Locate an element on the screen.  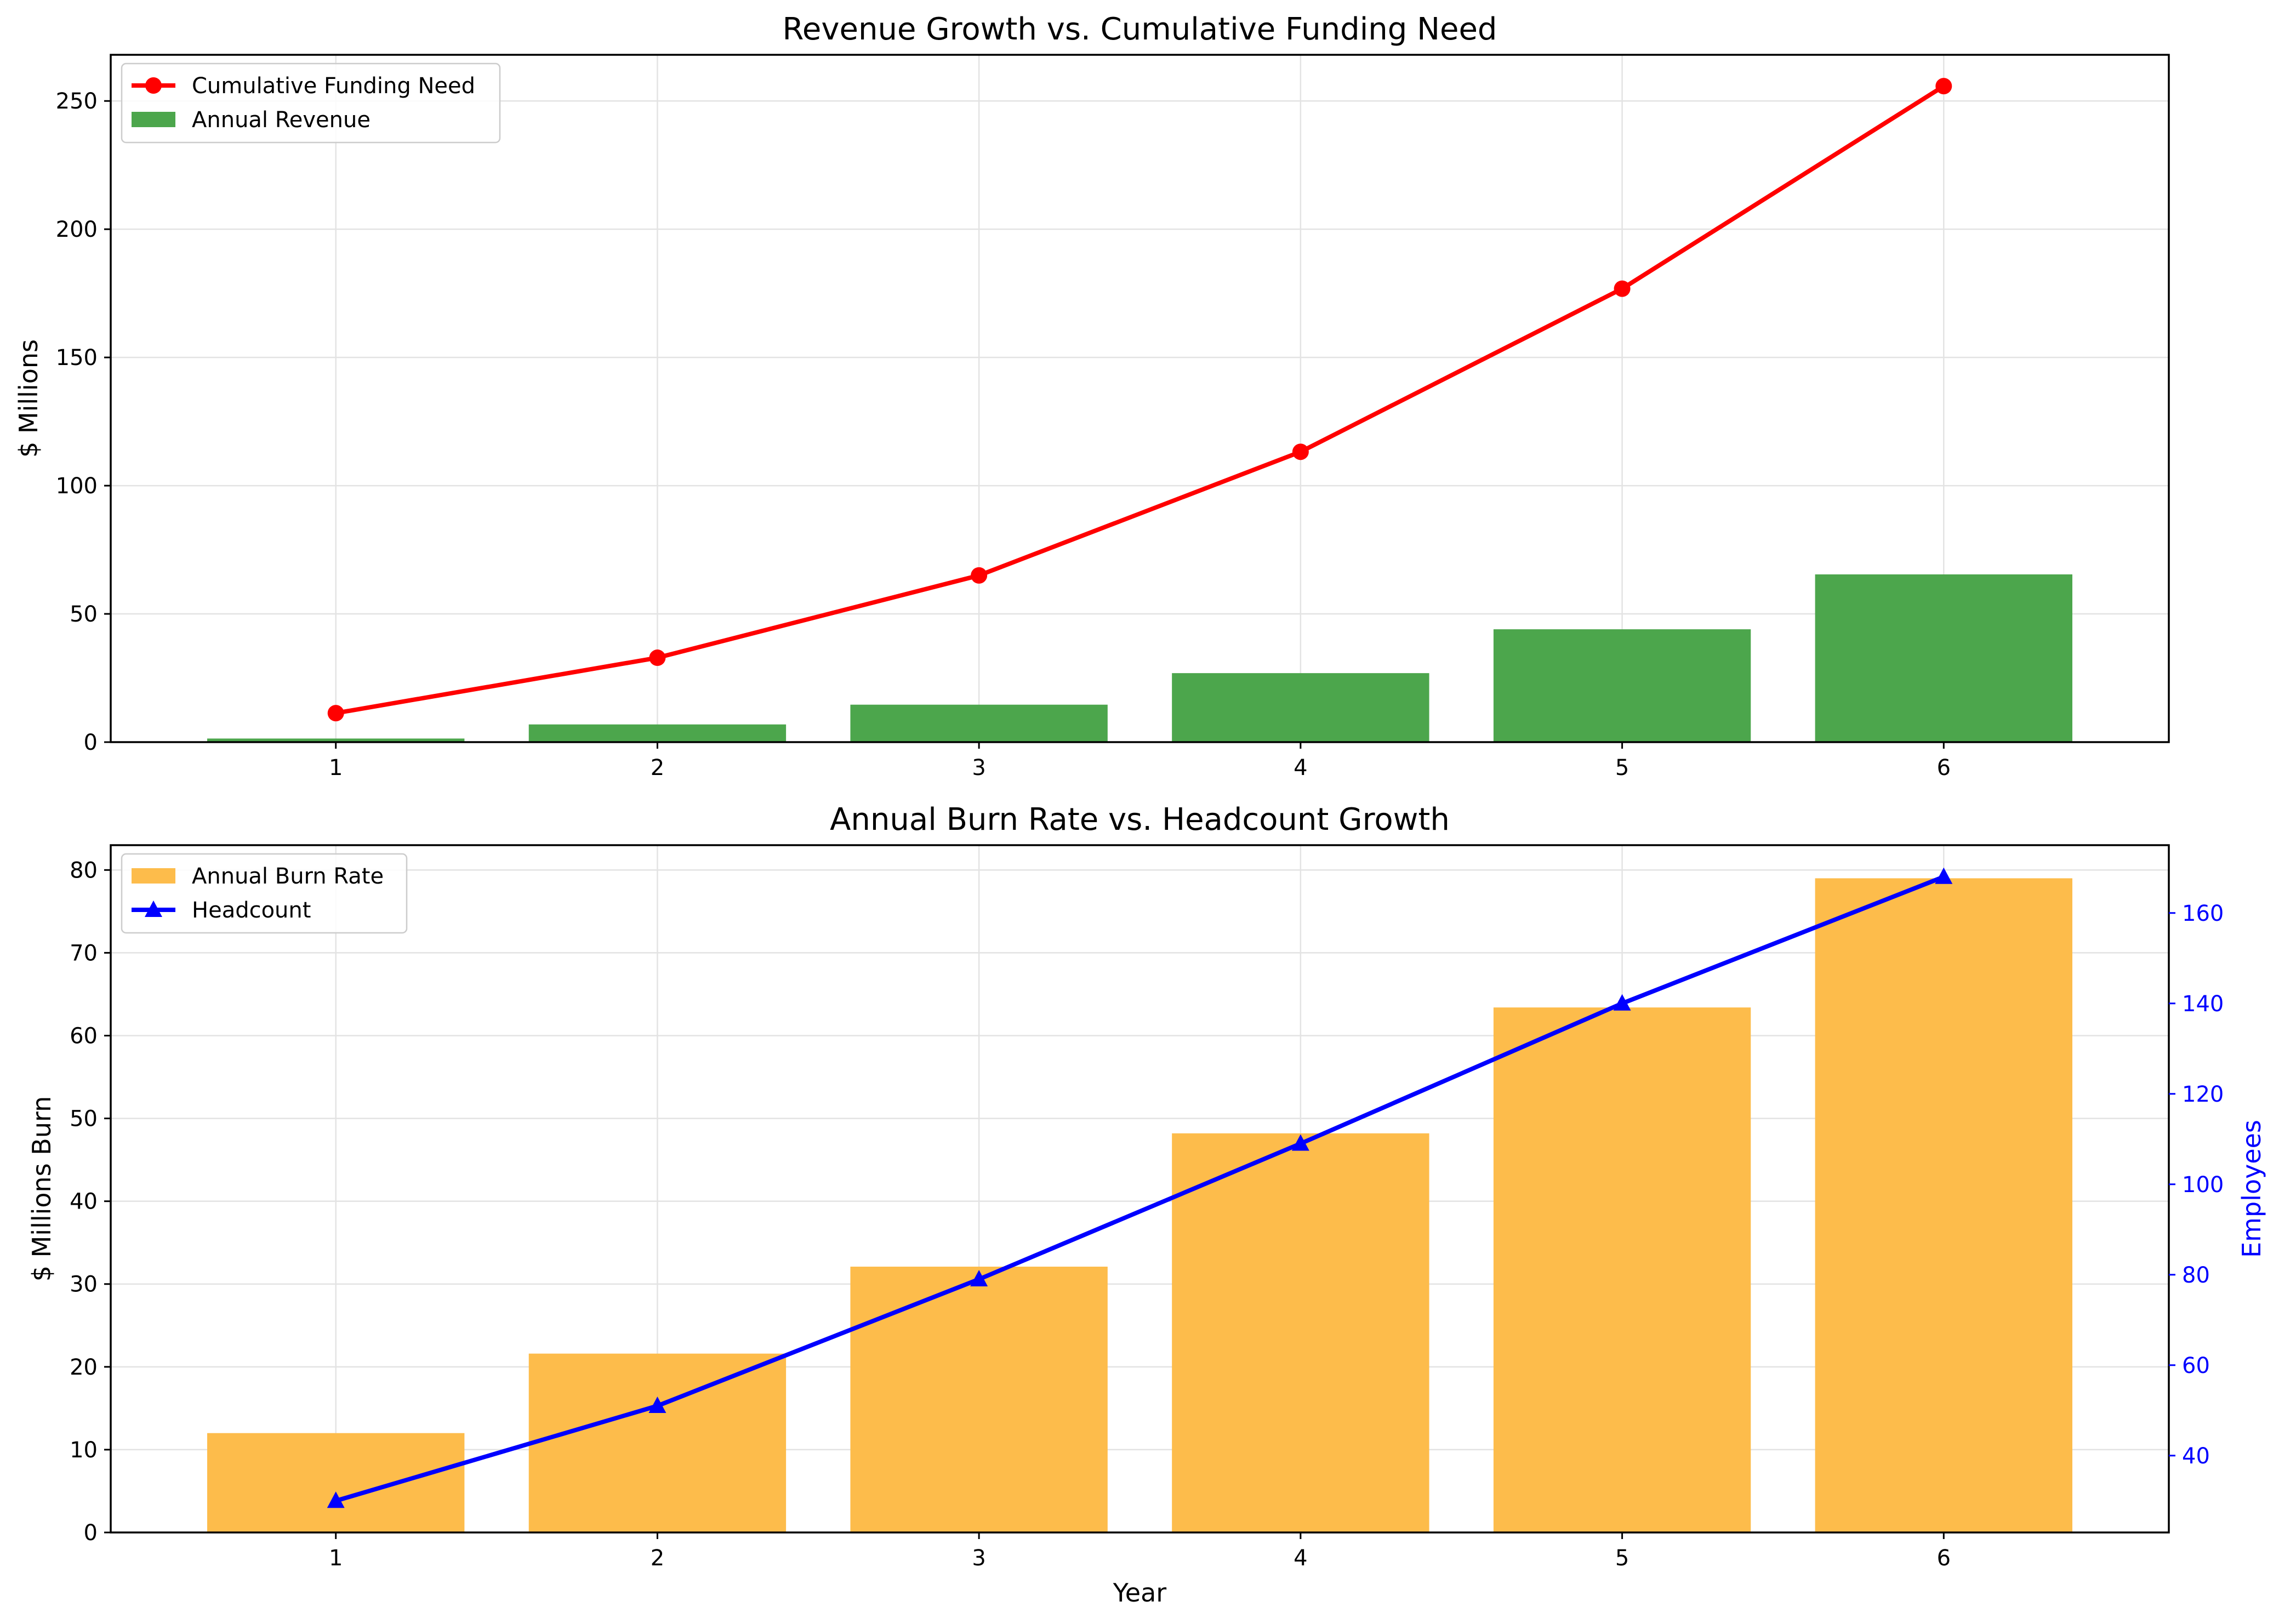
y2-tick-label: 160 is located at coordinates (2203, 913).